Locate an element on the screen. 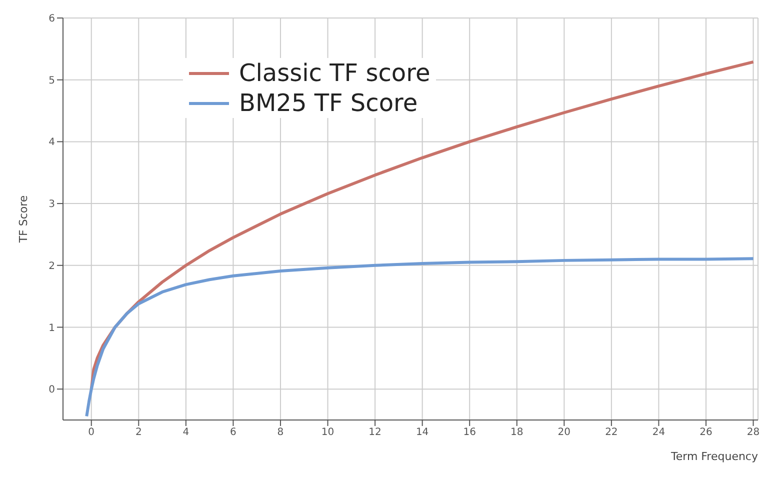 This screenshot has height=478, width=774. x-axis-title: Term Frequency is located at coordinates (714, 456).